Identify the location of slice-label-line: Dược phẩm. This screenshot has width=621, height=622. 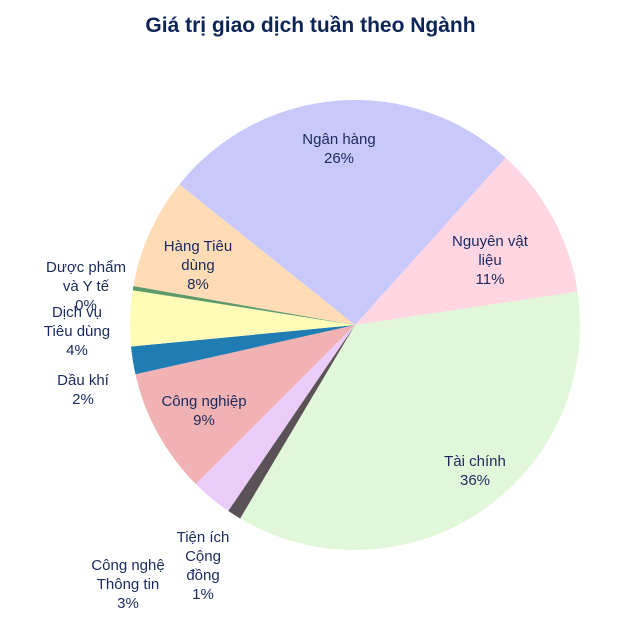
(86, 267).